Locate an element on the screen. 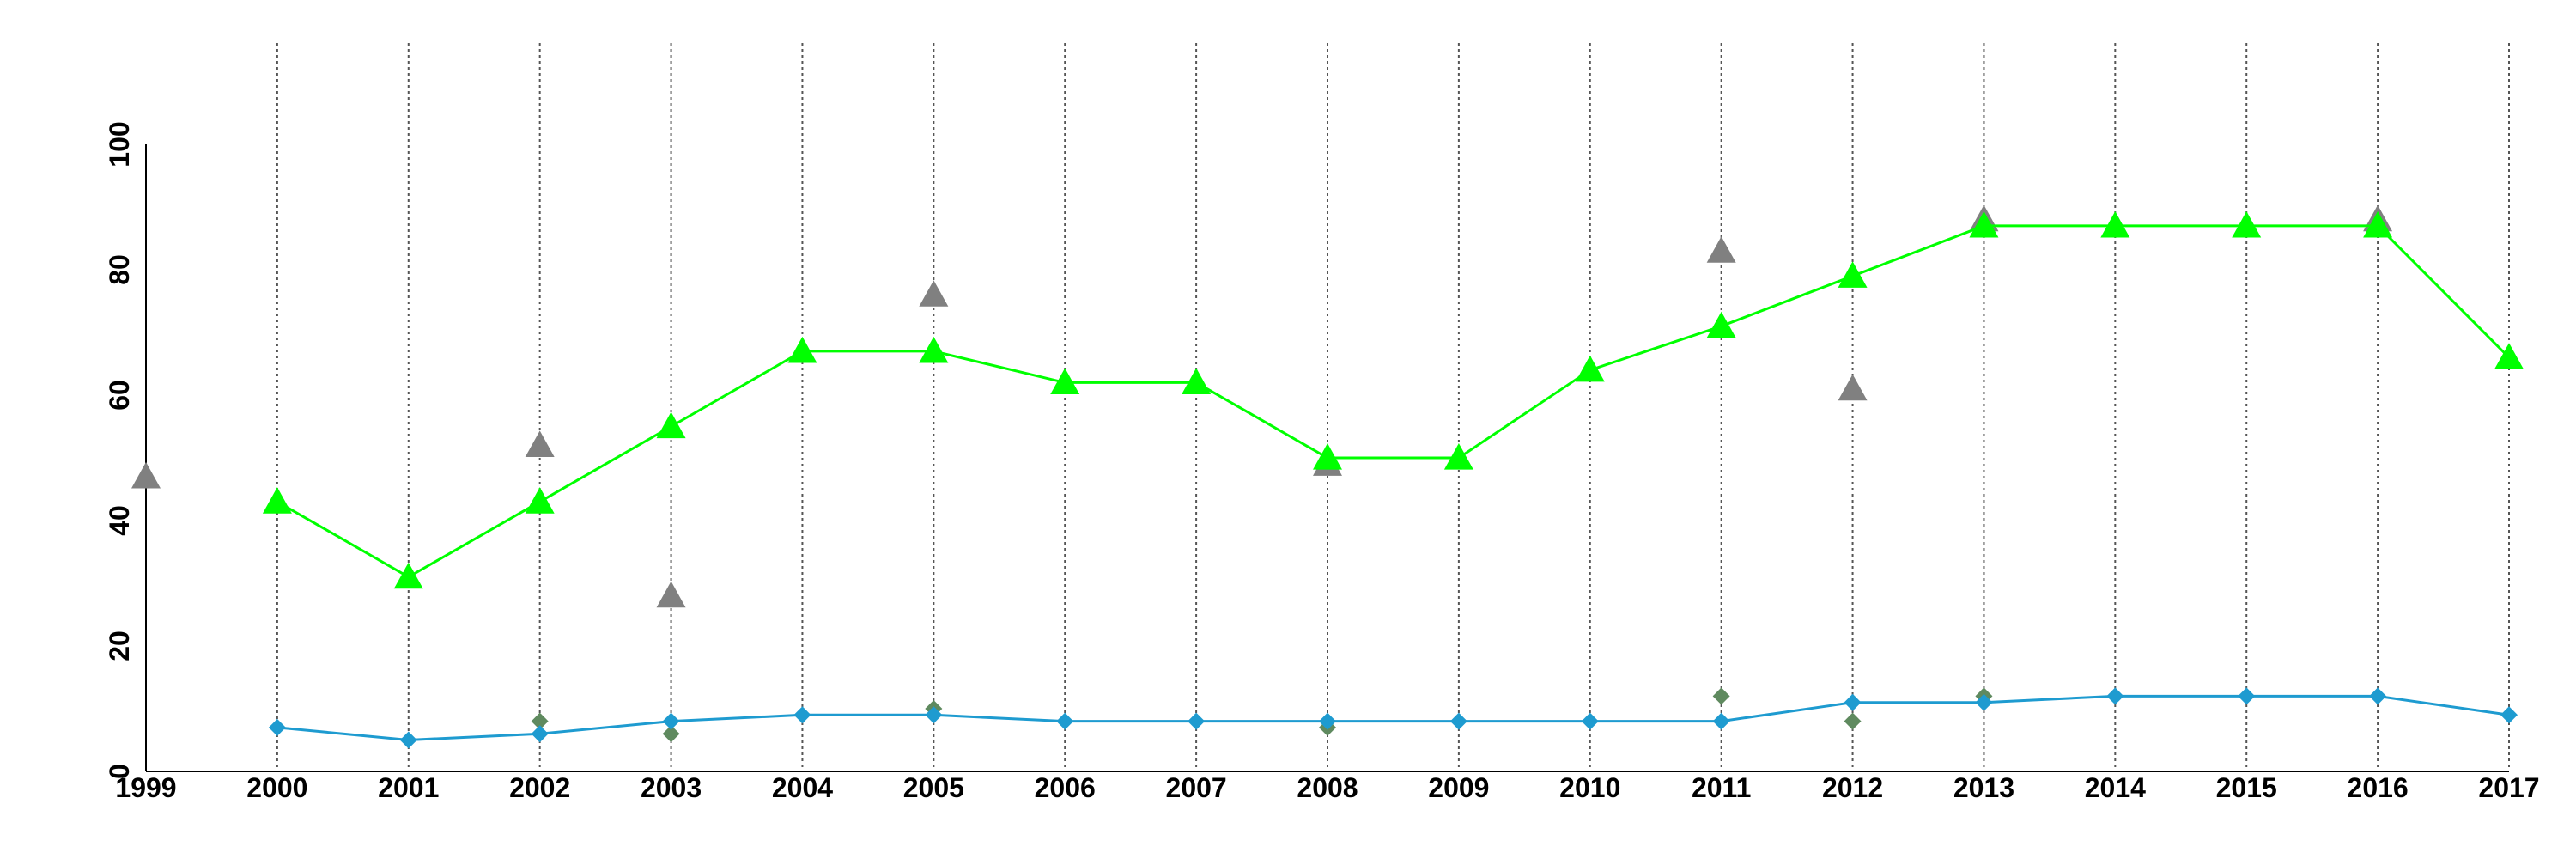 This screenshot has width=2576, height=859. series-0-point-2008 is located at coordinates (1327, 457).